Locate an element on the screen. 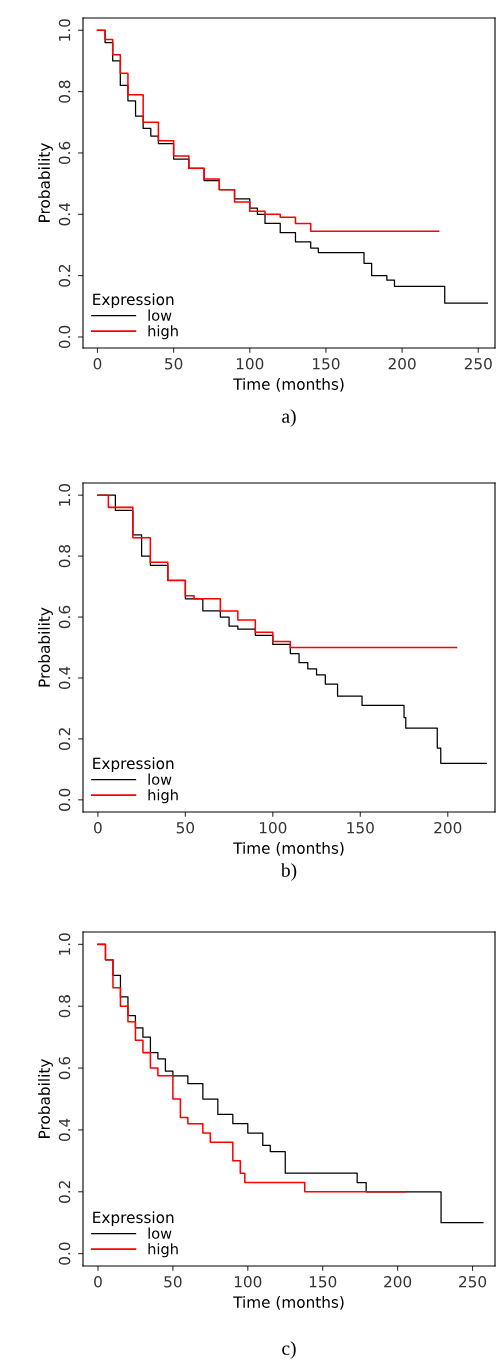 Image resolution: width=497 pixels, height=1369 pixels. text: c) is located at coordinates (289, 1350).